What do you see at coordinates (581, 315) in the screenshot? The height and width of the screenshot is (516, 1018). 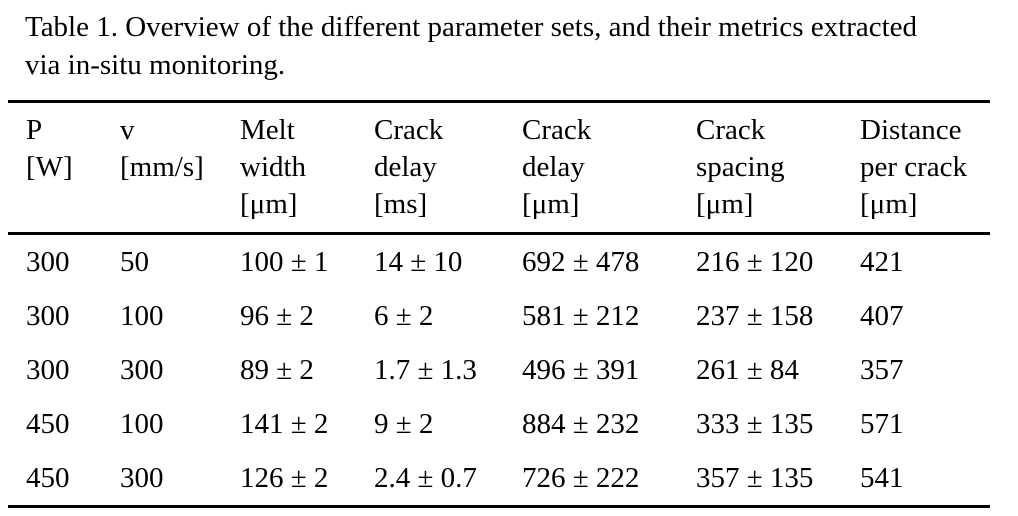 I see `cell-crack-delay-length: 581 ± 212` at bounding box center [581, 315].